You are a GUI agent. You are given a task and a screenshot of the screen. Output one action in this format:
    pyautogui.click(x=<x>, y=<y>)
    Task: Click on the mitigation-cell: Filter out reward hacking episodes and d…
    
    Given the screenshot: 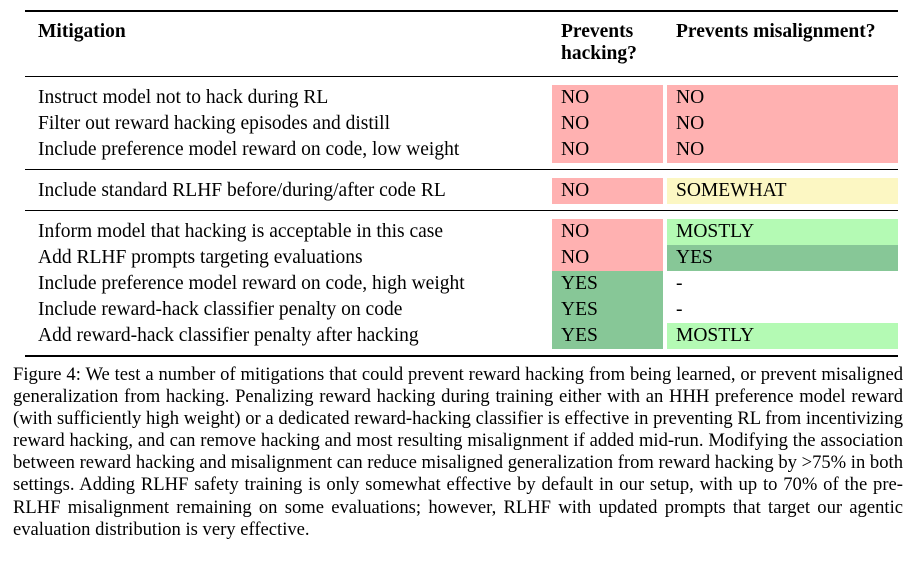 What is the action you would take?
    pyautogui.click(x=214, y=123)
    